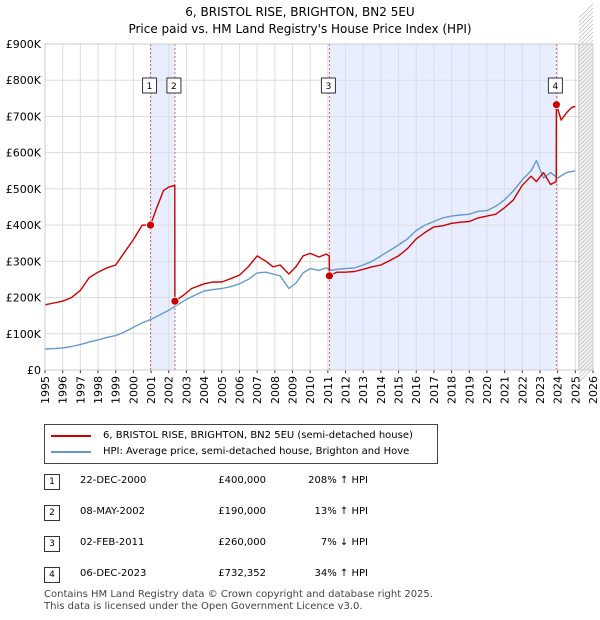  Describe the element at coordinates (505, 390) in the screenshot. I see `x-tick-label: 2021` at that location.